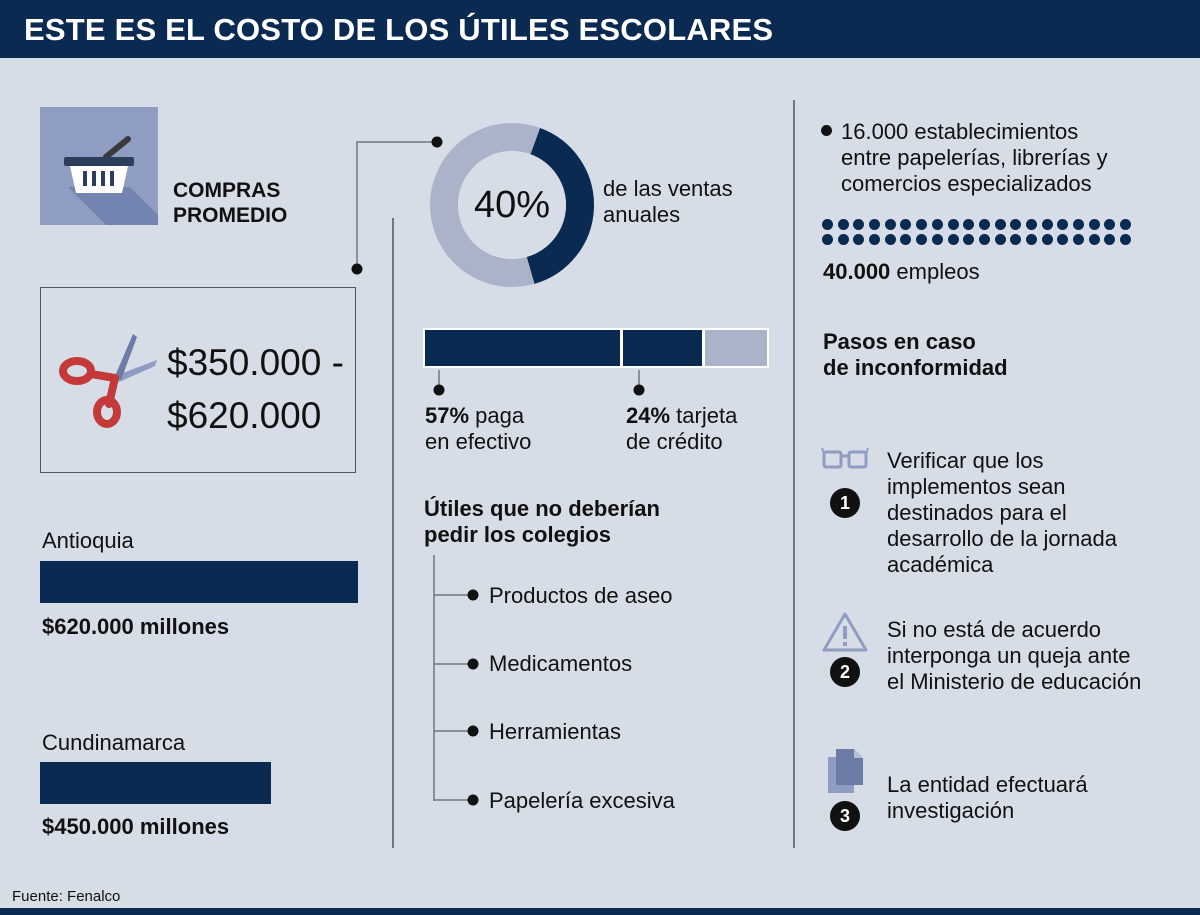  What do you see at coordinates (600, 911) in the screenshot?
I see `bottom-bar` at bounding box center [600, 911].